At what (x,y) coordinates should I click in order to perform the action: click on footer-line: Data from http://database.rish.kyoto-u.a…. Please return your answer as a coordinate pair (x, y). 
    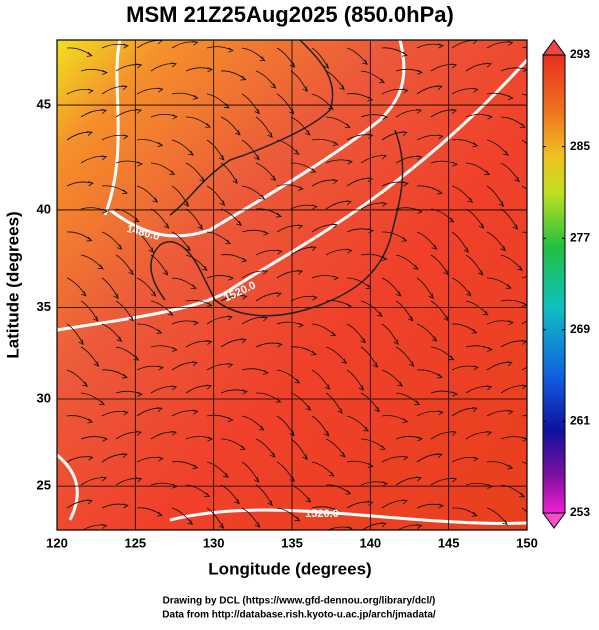
    Looking at the image, I should click on (299, 615).